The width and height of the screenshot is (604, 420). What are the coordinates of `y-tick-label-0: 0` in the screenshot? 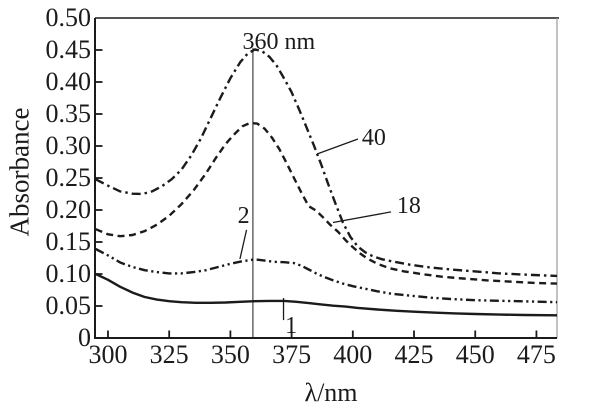 It's located at (84, 337).